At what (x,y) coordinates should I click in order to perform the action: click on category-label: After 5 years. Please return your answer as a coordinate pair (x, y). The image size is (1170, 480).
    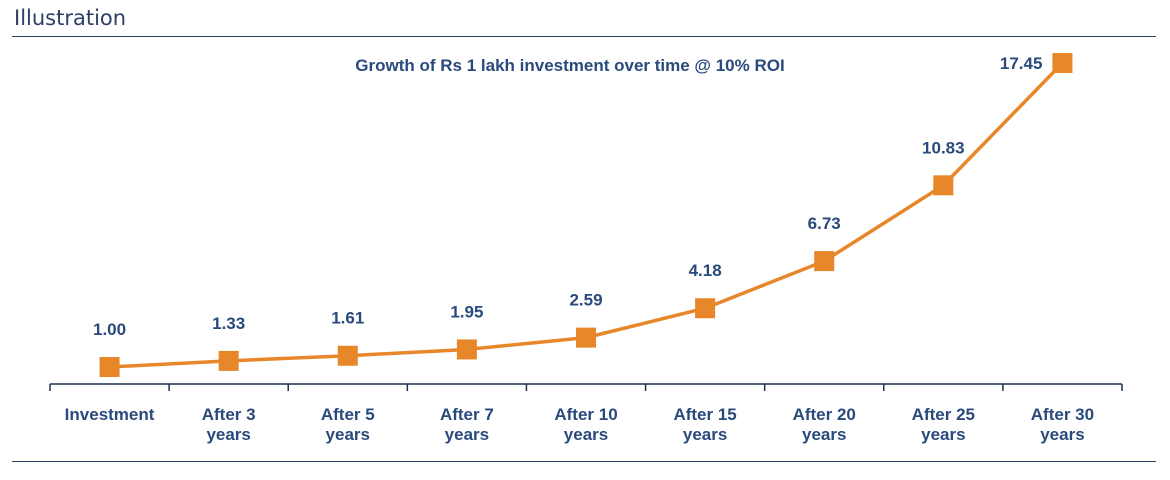
    Looking at the image, I should click on (348, 424).